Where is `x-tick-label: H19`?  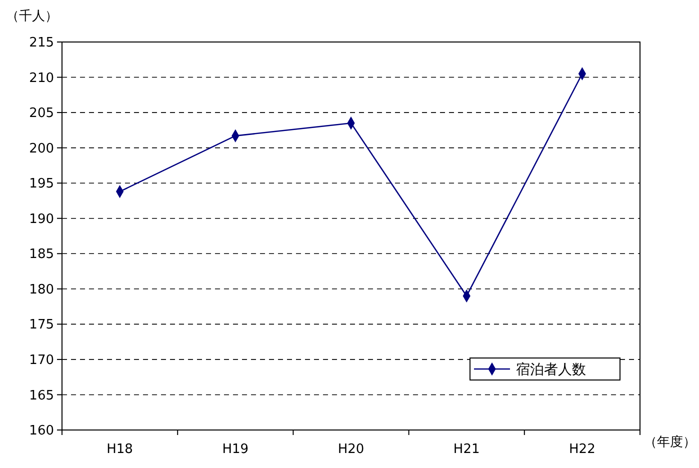
x-tick-label: H19 is located at coordinates (235, 449).